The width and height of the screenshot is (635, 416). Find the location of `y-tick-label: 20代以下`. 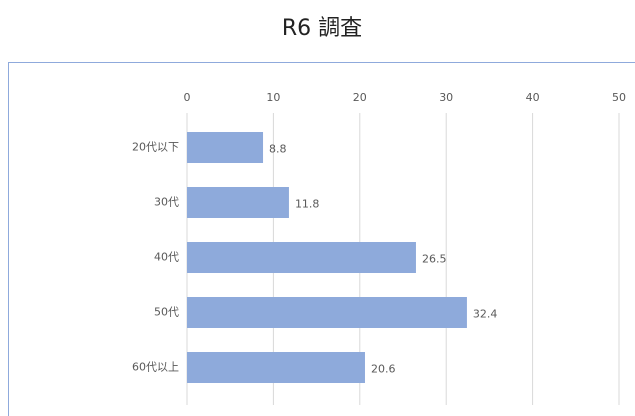

y-tick-label: 20代以下 is located at coordinates (155, 147).